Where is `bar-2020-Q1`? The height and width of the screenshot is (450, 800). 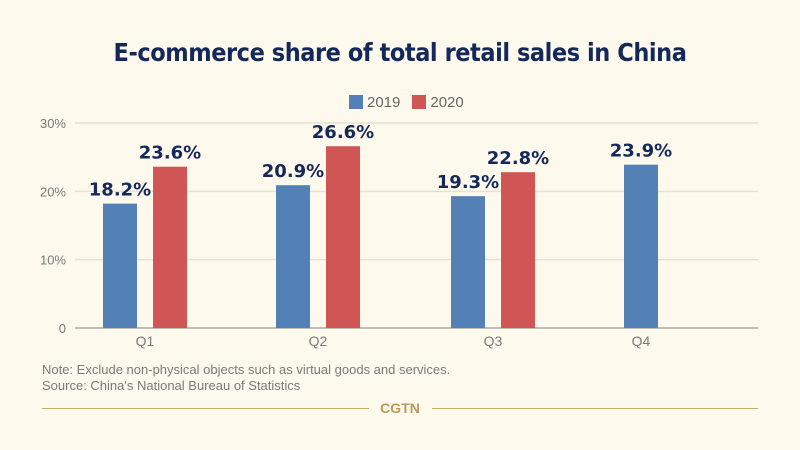 bar-2020-Q1 is located at coordinates (170, 247).